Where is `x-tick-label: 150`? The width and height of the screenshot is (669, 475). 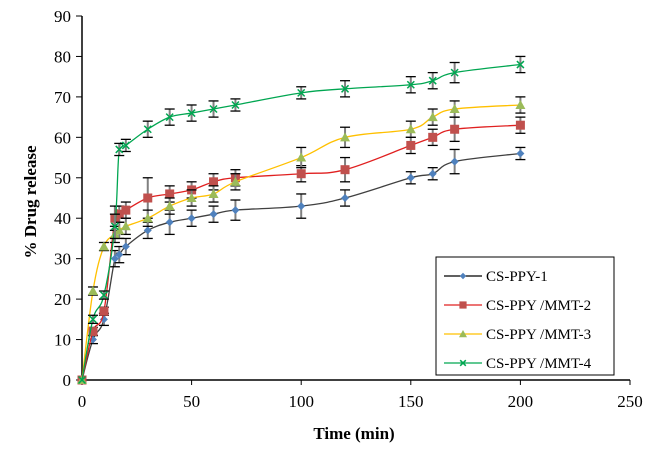 x-tick-label: 150 is located at coordinates (411, 401).